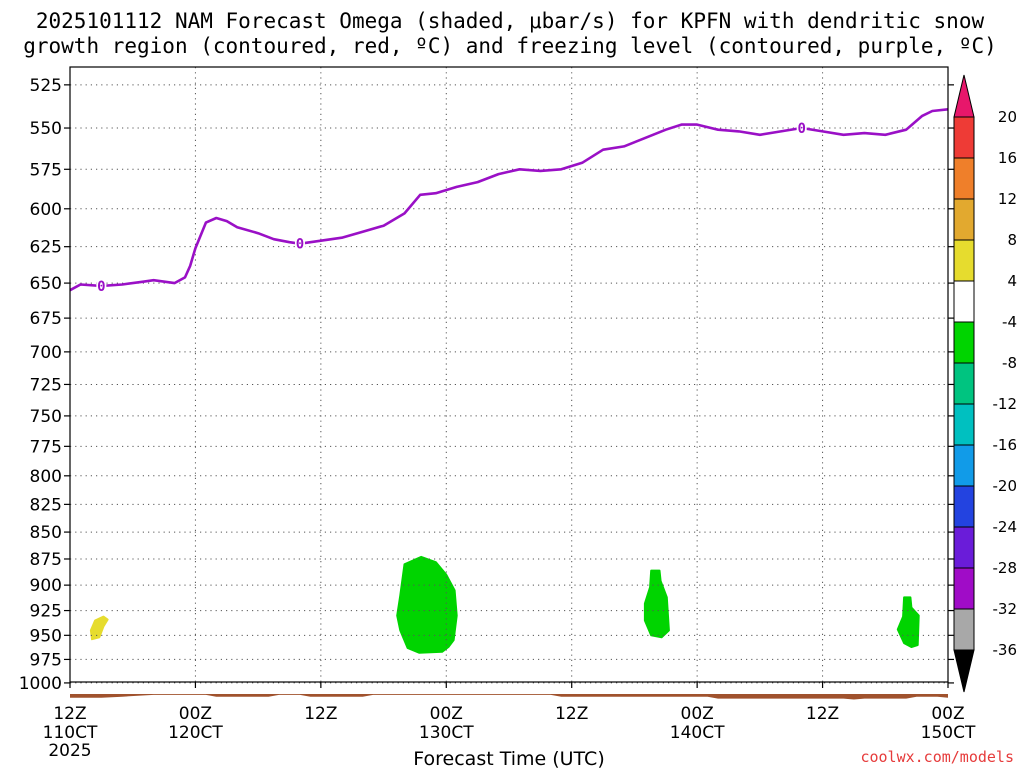  I want to click on y-tick-label: 975, so click(46, 660).